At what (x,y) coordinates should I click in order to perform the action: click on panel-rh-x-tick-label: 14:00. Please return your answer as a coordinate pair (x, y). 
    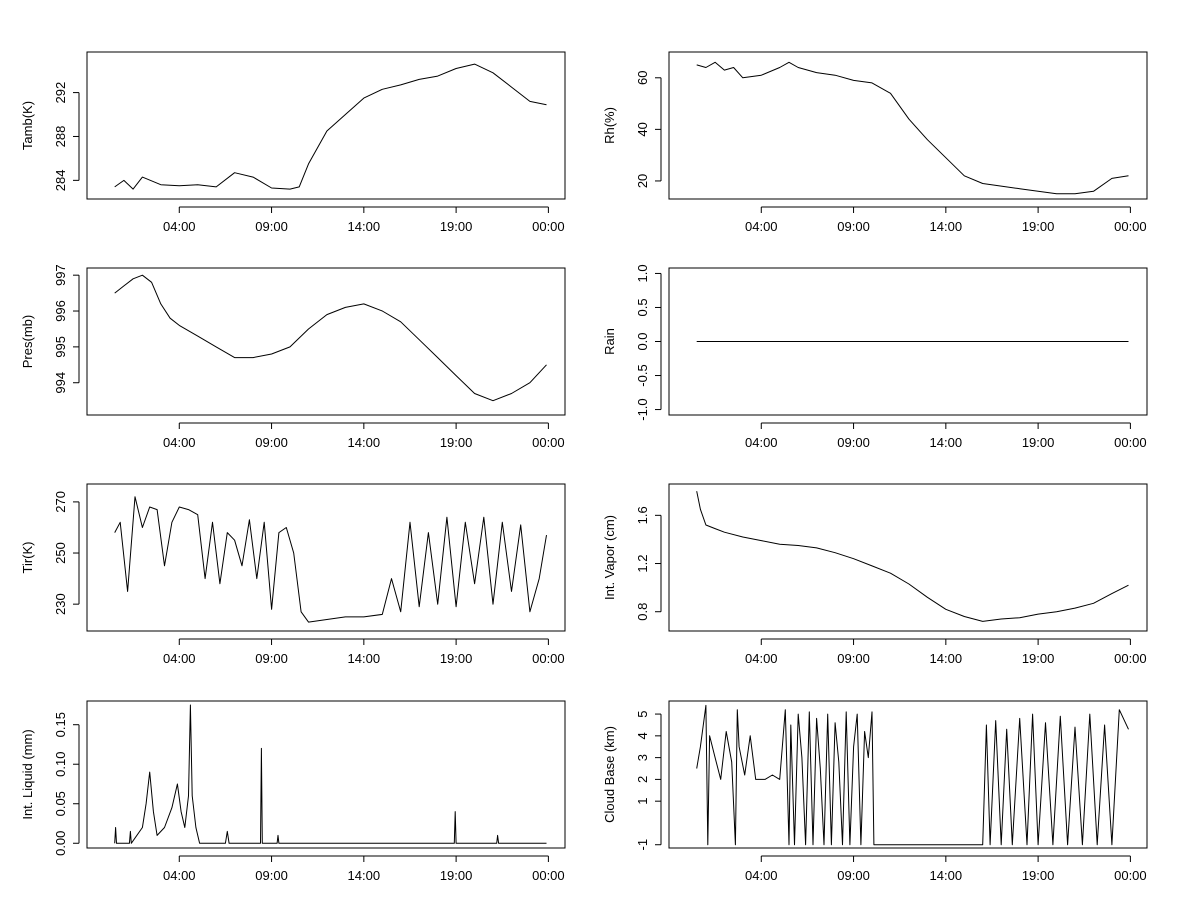
    Looking at the image, I should click on (946, 226).